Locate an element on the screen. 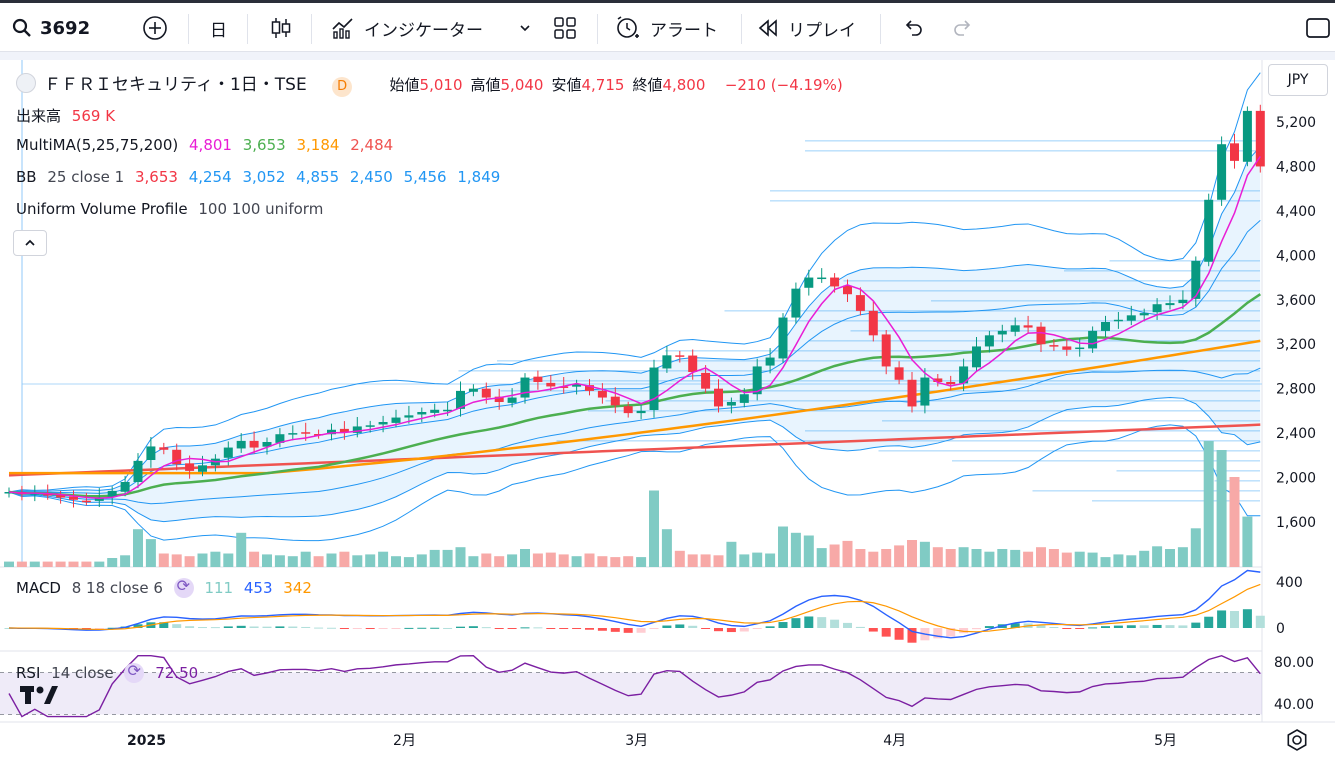 This screenshot has height=757, width=1335. time-axis-label: 2025 is located at coordinates (146, 741).